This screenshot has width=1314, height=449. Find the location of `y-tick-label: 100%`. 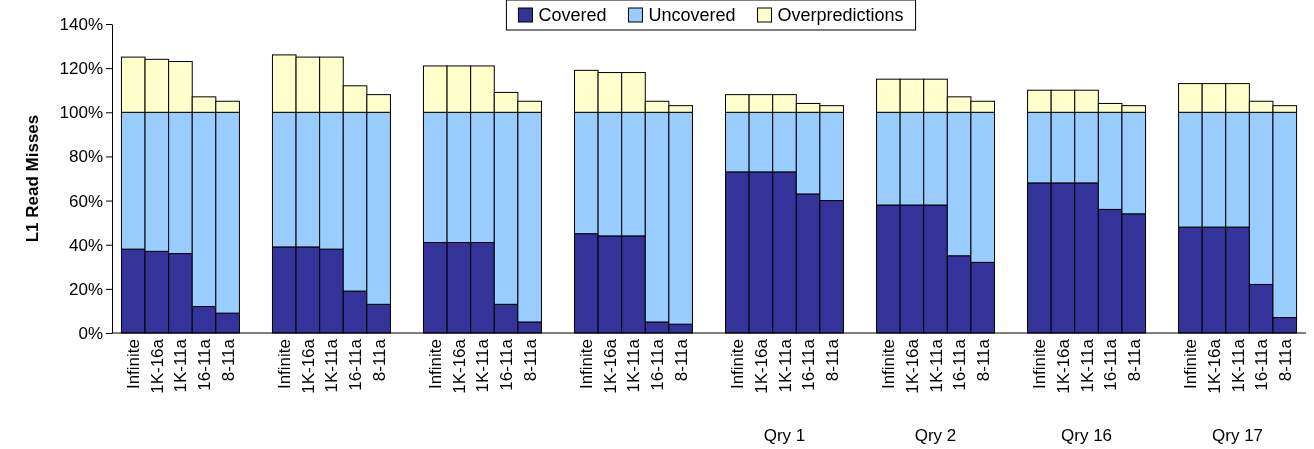

y-tick-label: 100% is located at coordinates (81, 113).